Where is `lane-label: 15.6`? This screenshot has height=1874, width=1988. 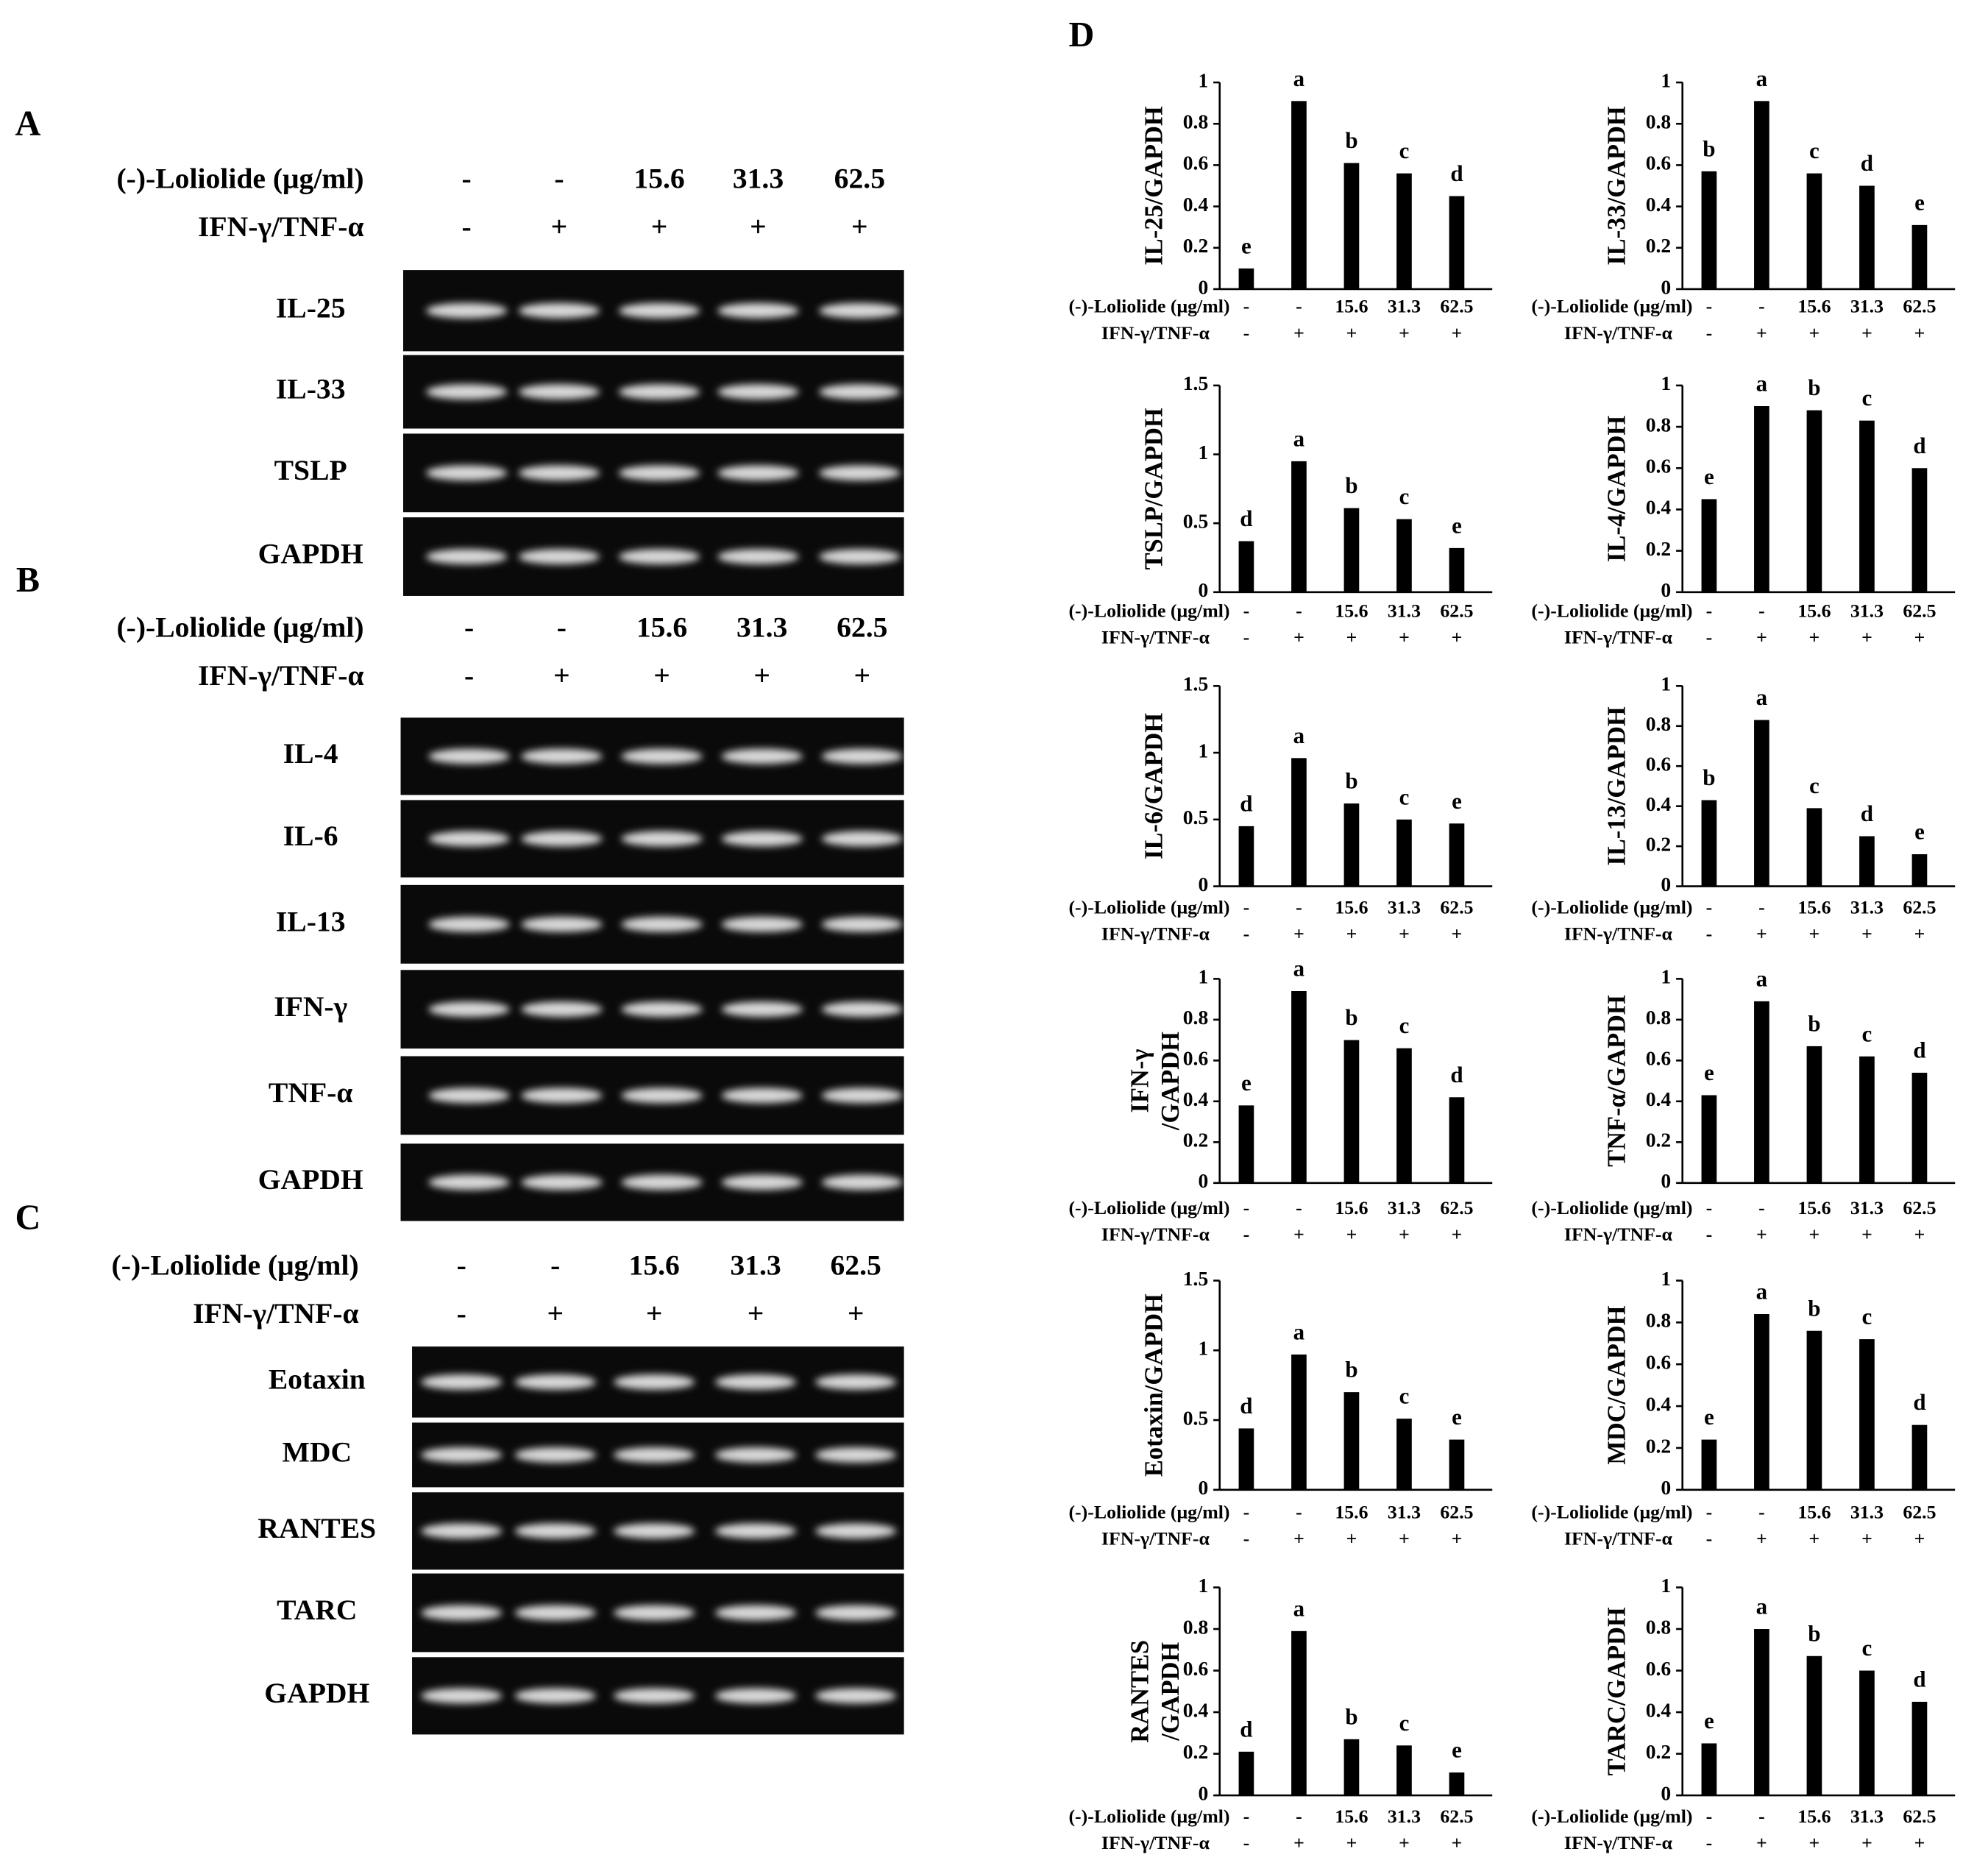
lane-label: 15.6 is located at coordinates (661, 627).